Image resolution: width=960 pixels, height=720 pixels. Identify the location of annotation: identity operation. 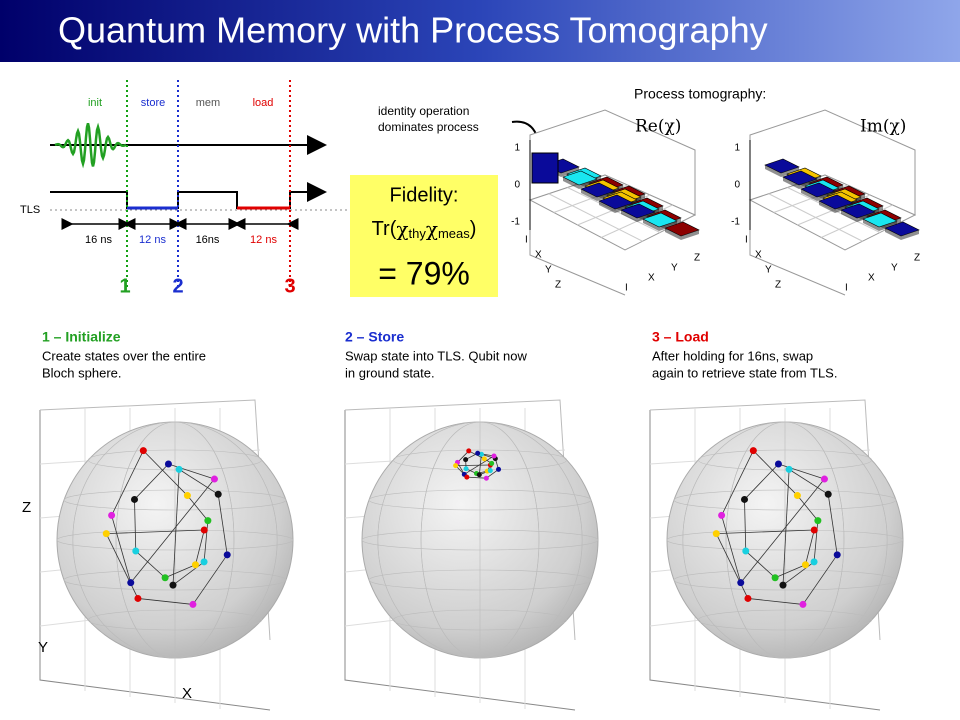
(423, 111).